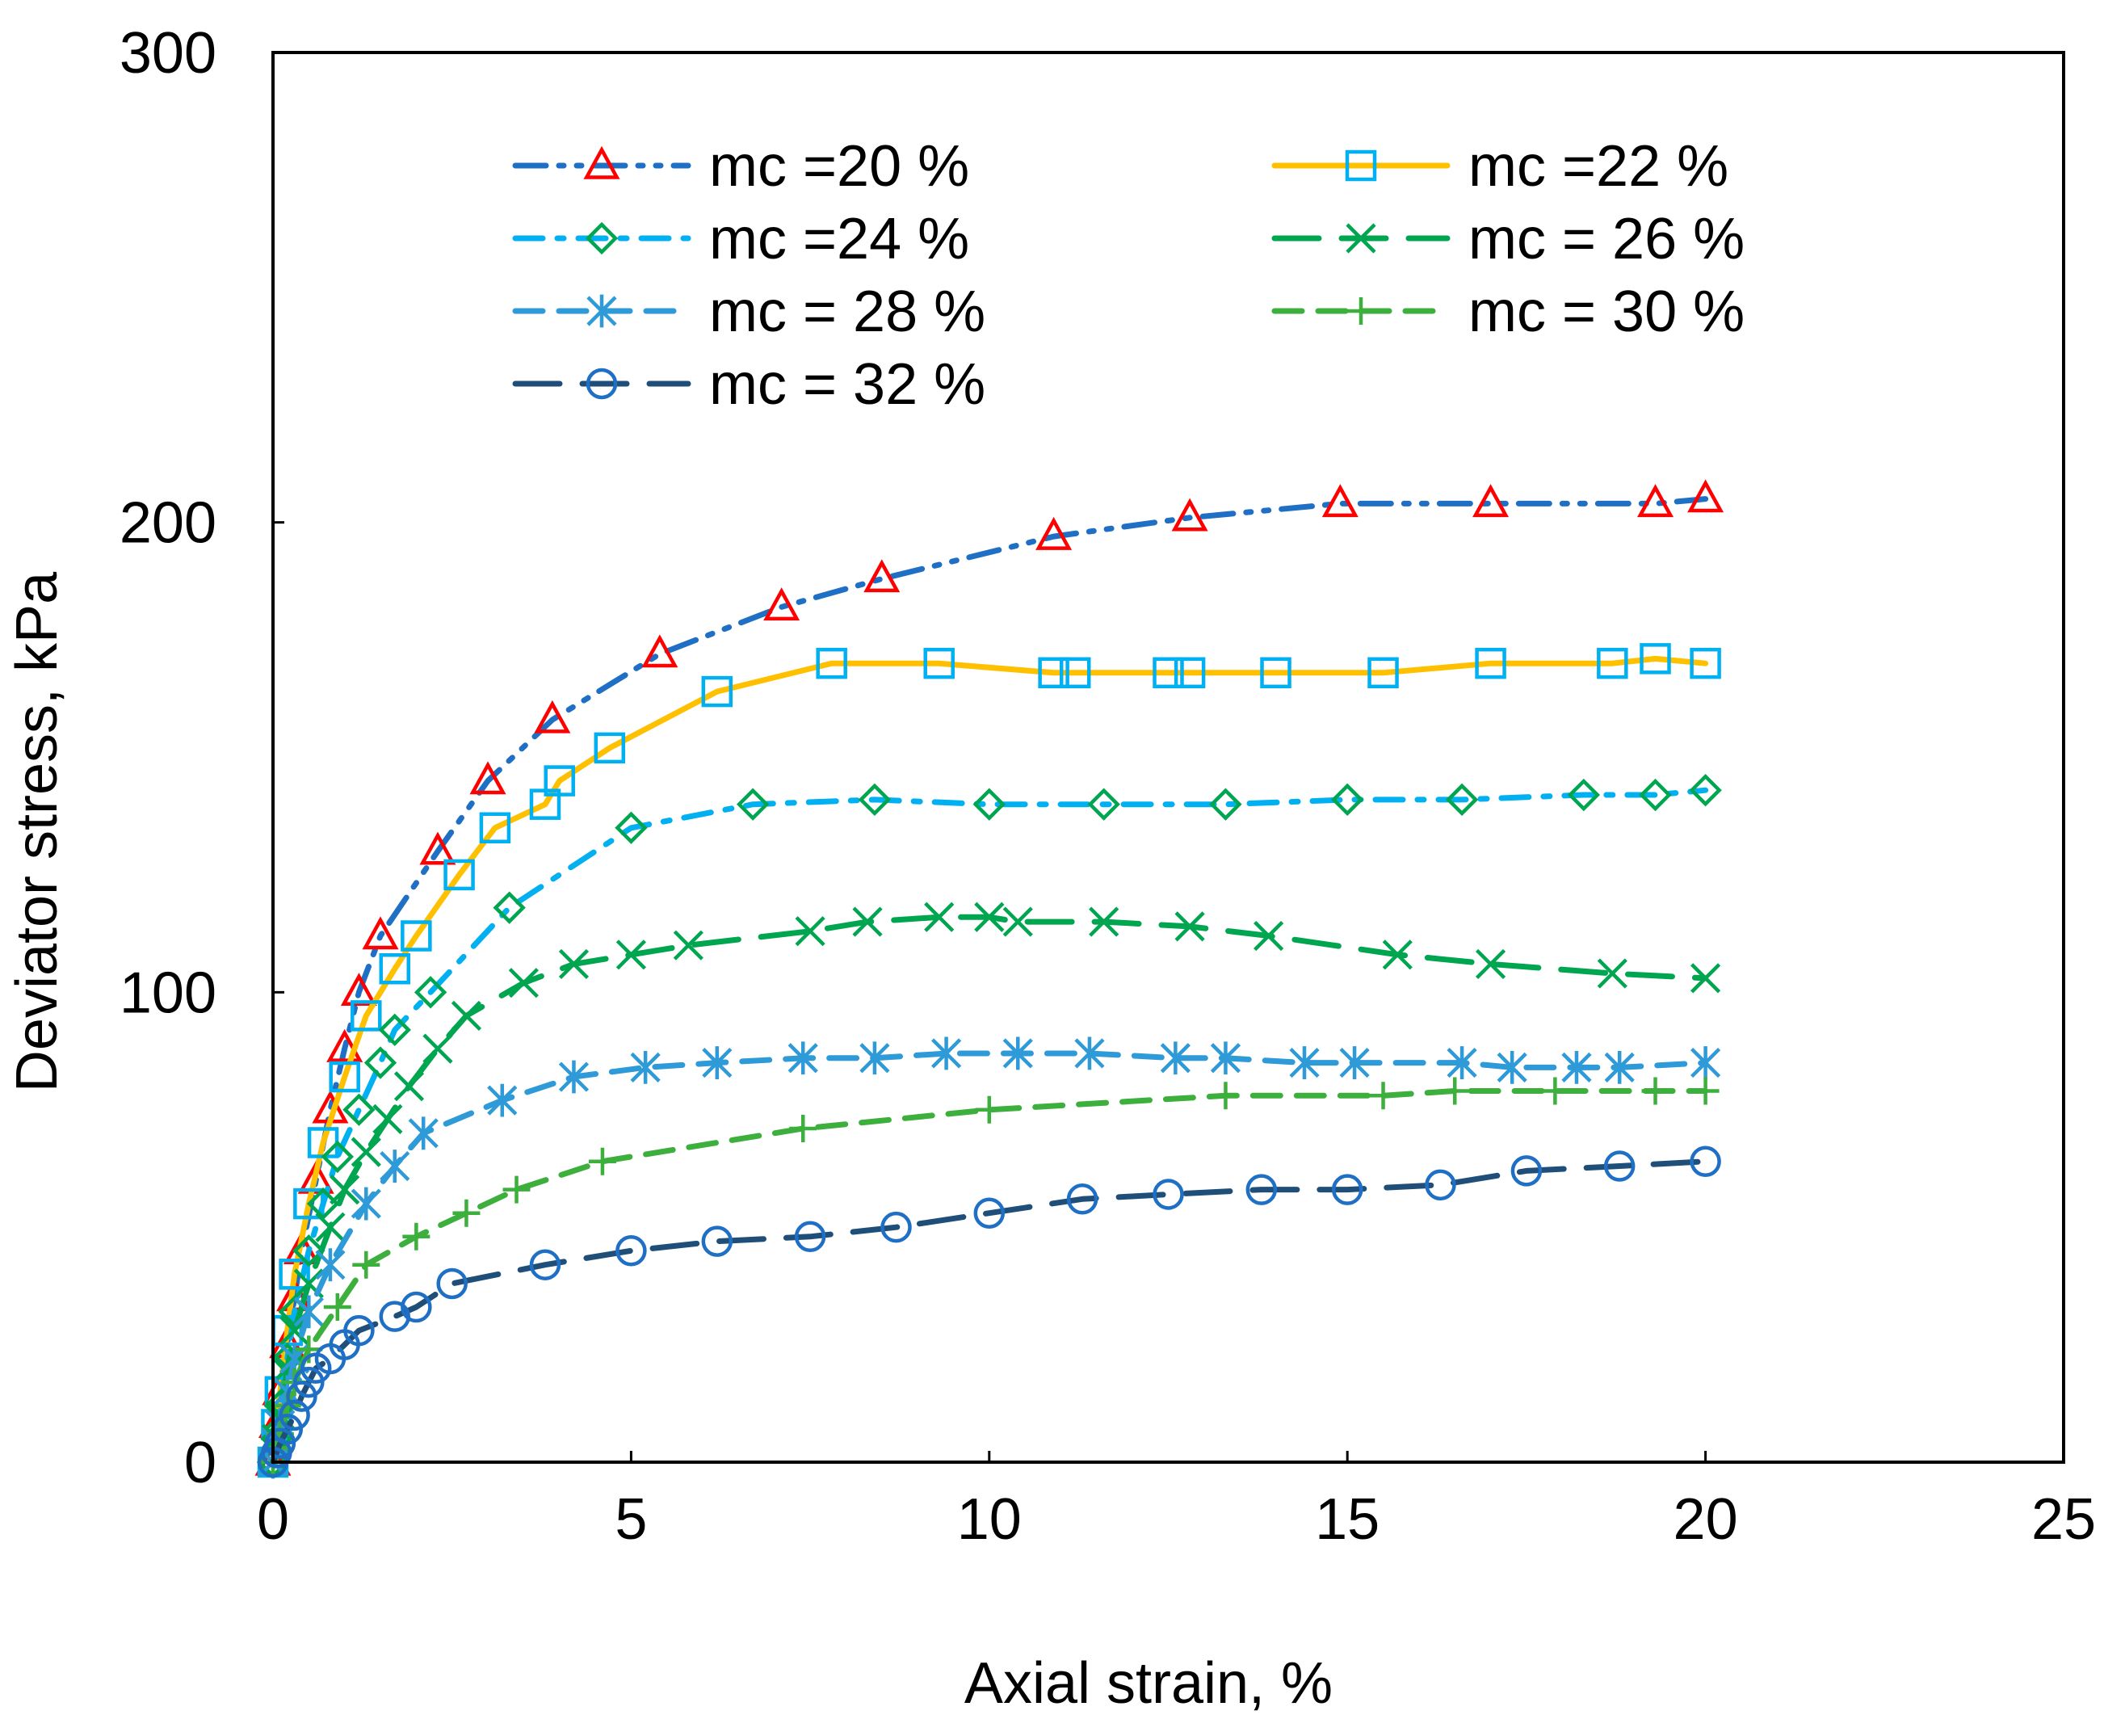  I want to click on legend-label: mc =20 %, so click(839, 166).